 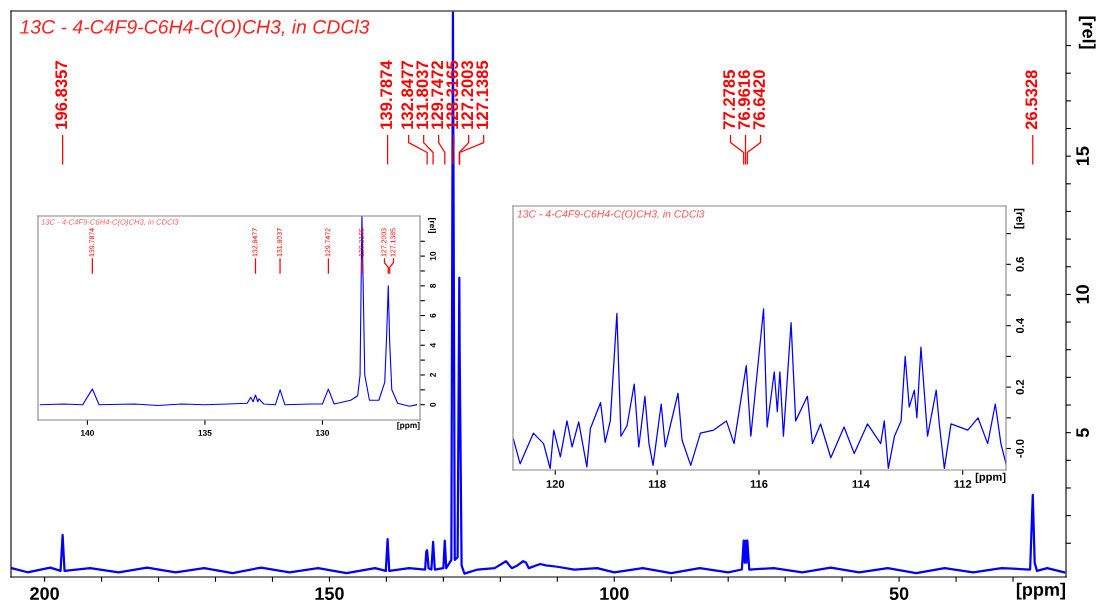 What do you see at coordinates (555, 484) in the screenshot?
I see `x-tick-label: 120` at bounding box center [555, 484].